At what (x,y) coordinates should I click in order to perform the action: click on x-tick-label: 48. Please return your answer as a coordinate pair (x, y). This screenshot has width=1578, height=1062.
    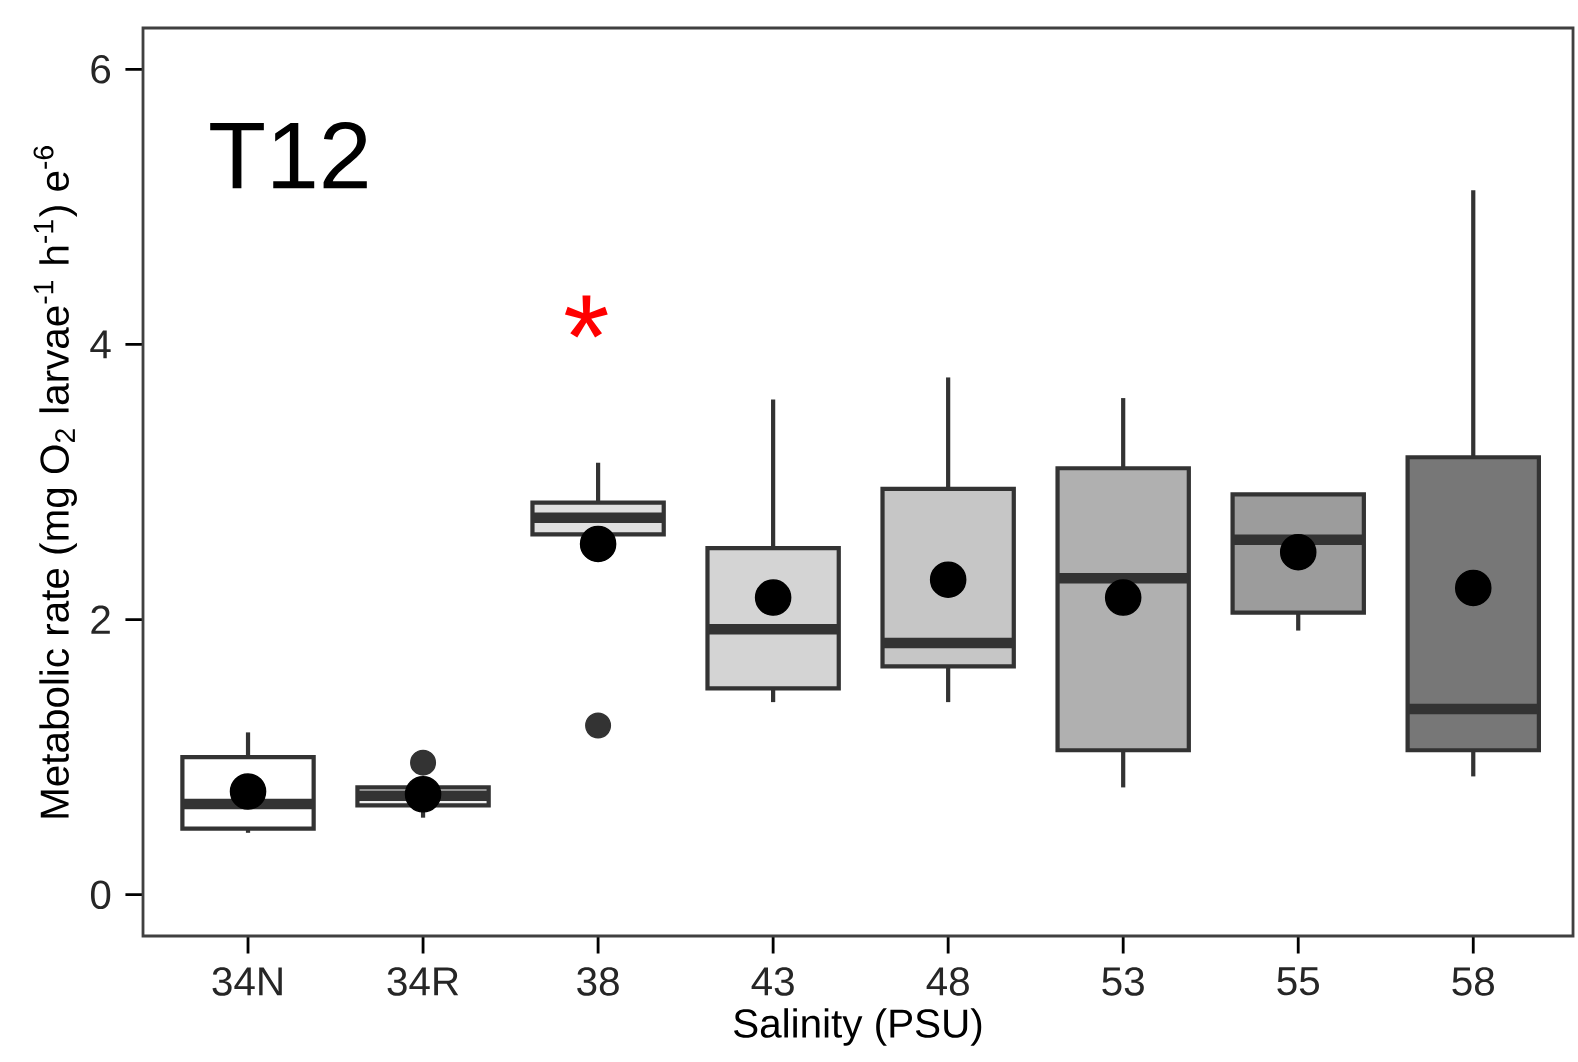
    Looking at the image, I should click on (947, 981).